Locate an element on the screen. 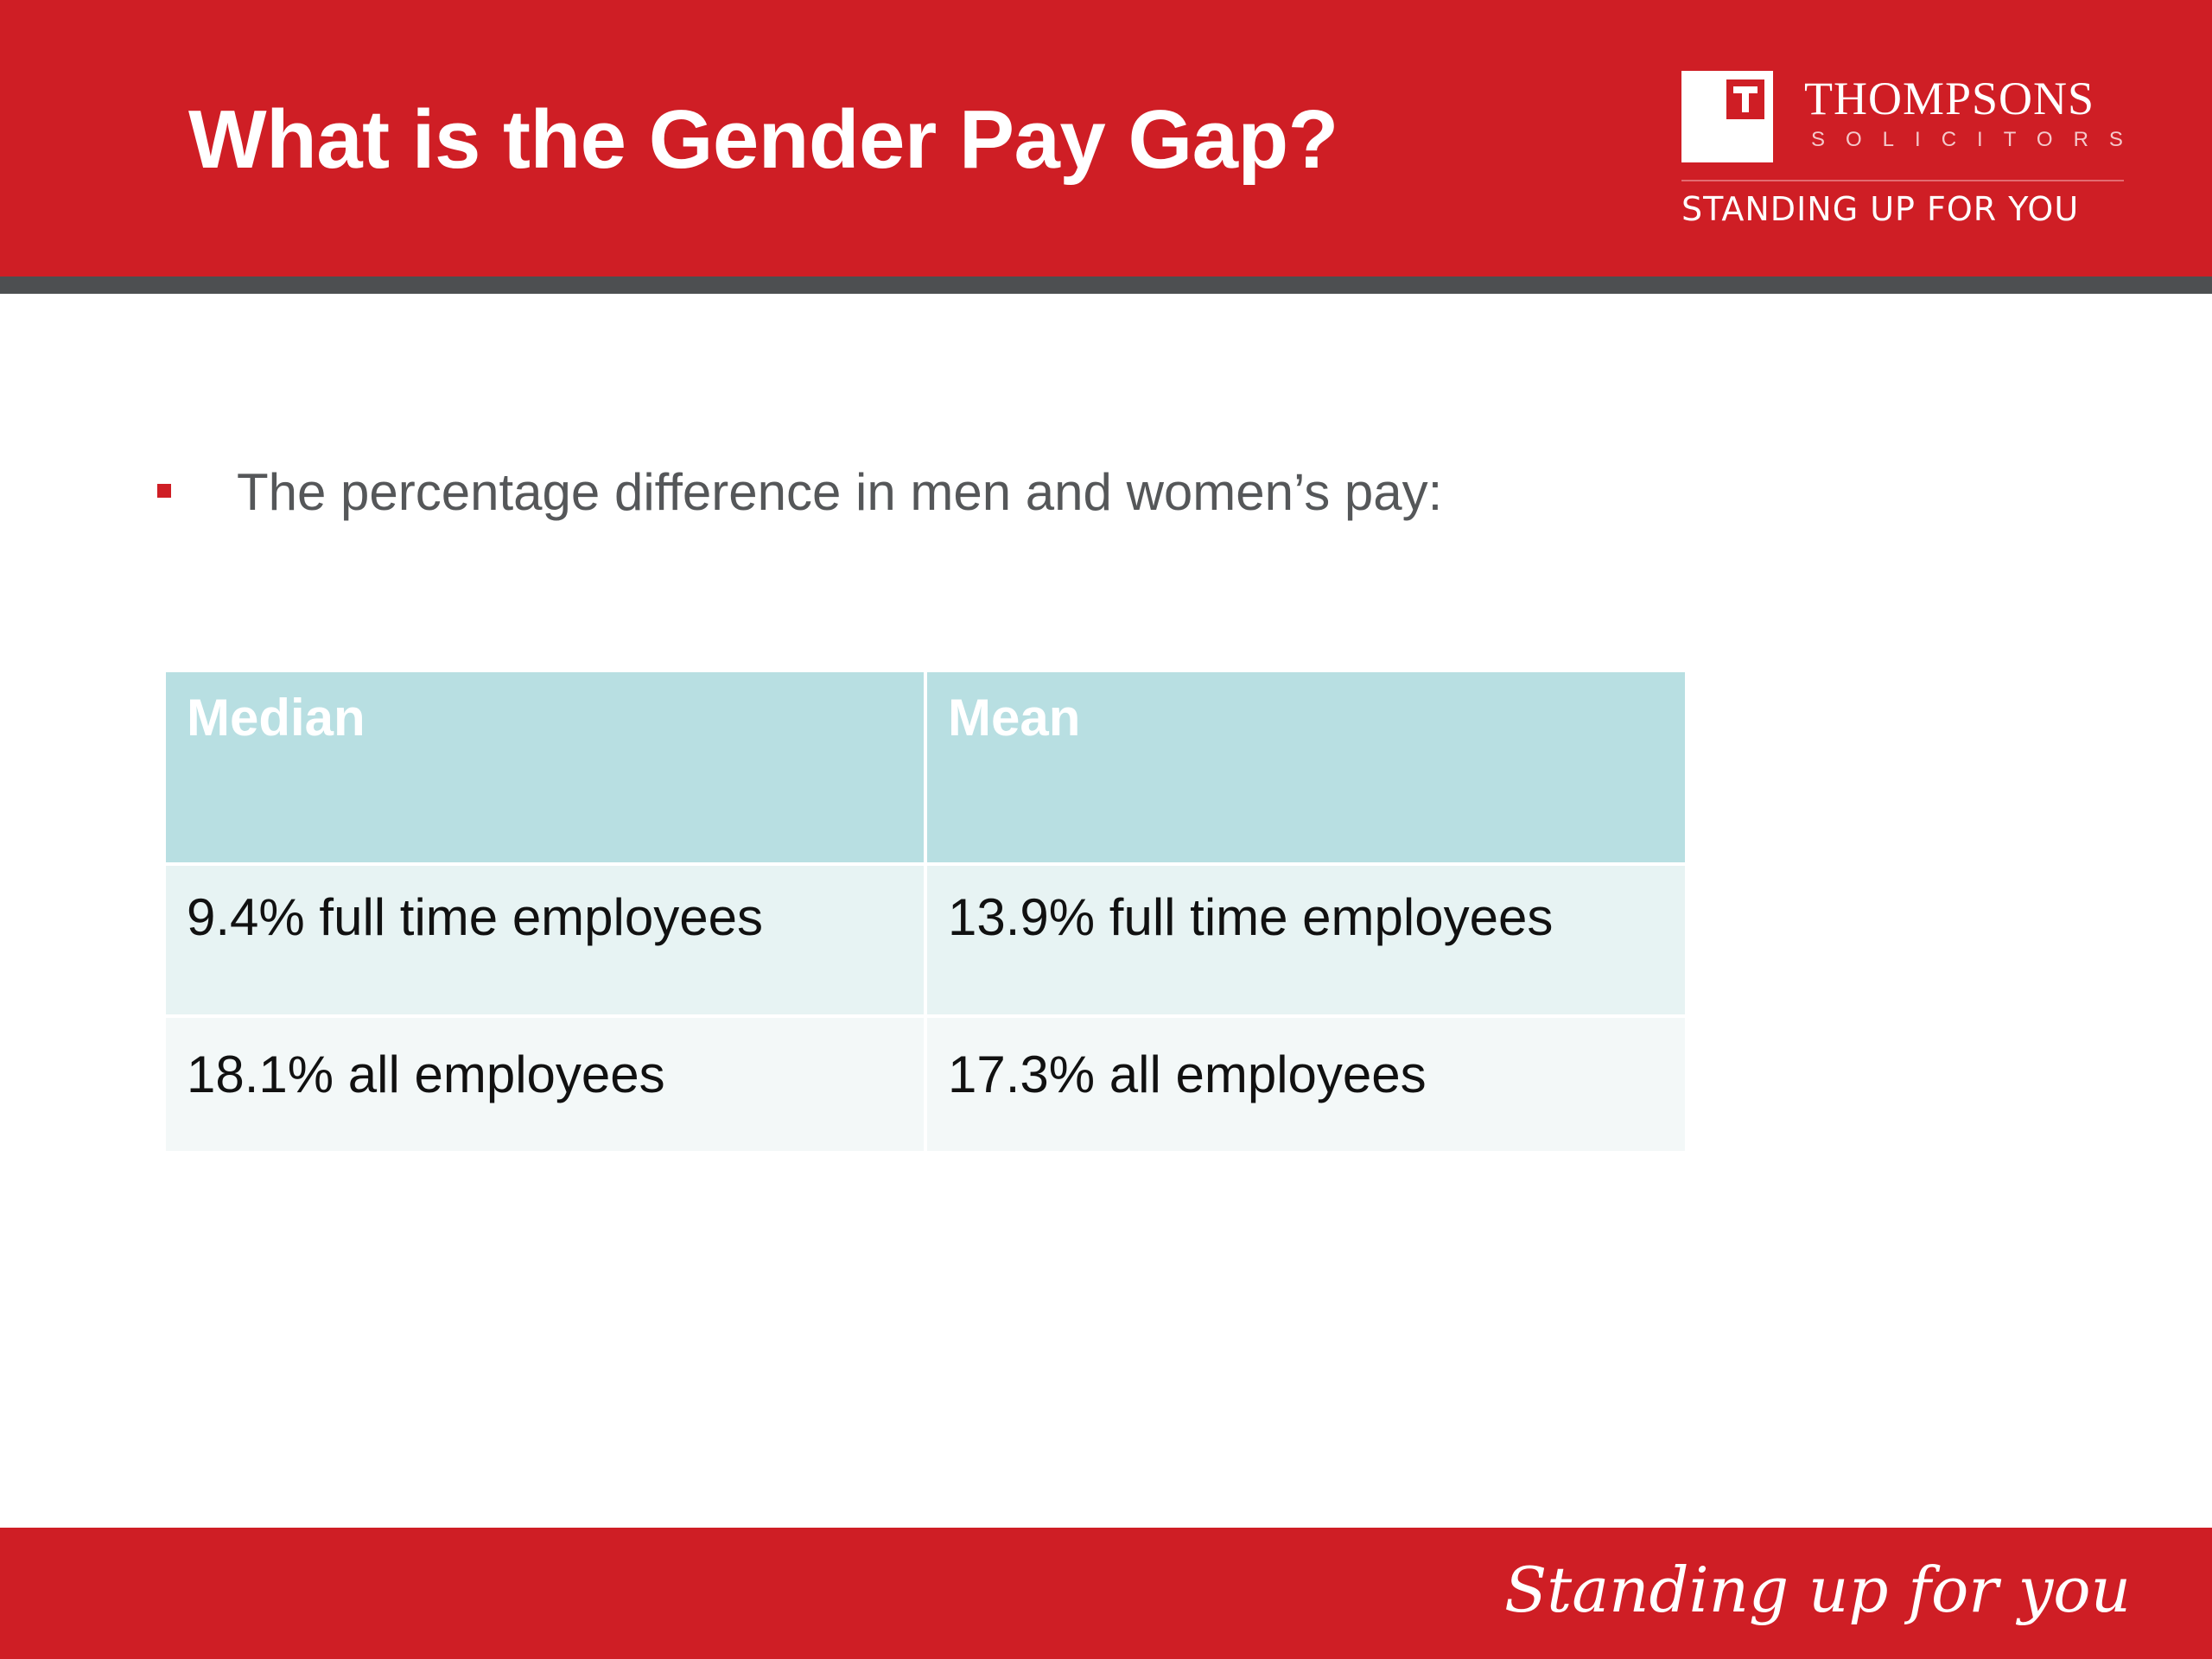  logo-divider is located at coordinates (1902, 180).